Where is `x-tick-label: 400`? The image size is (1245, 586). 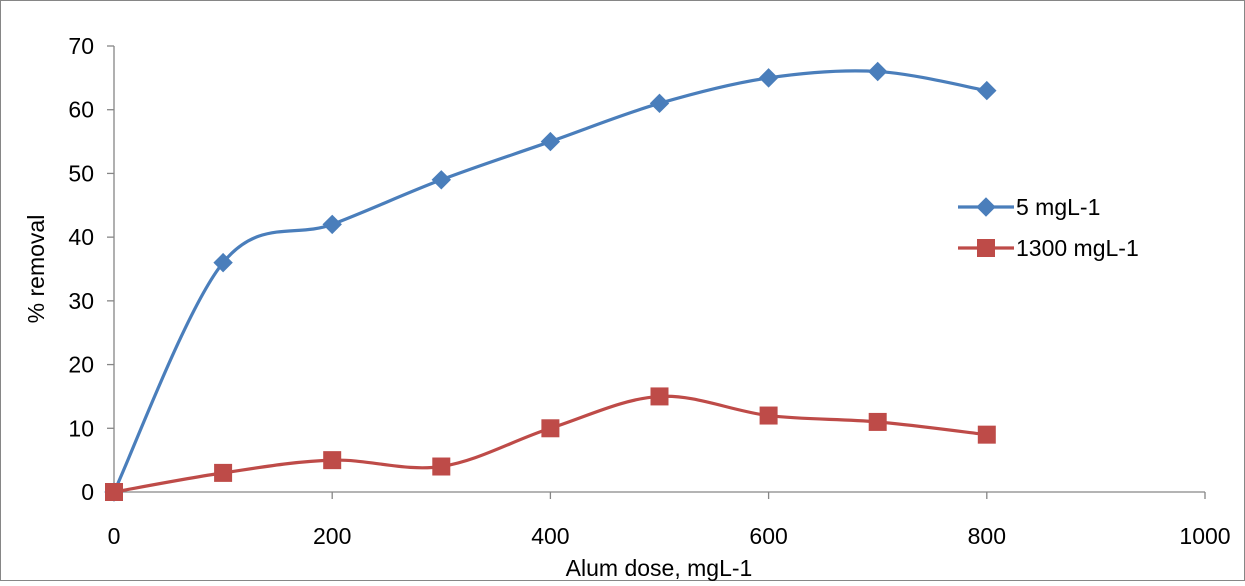 x-tick-label: 400 is located at coordinates (550, 536).